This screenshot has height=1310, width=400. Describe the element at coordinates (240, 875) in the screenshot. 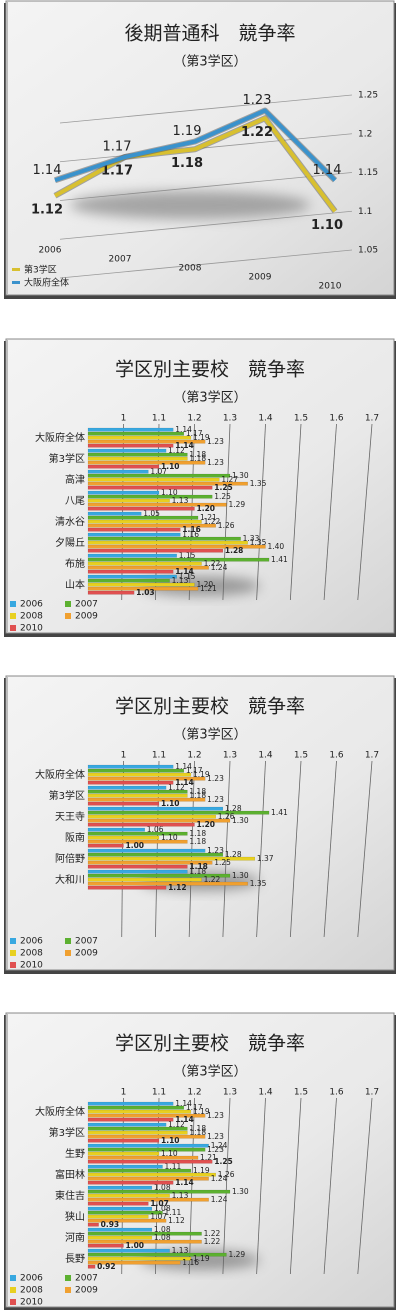

I see `value-label: 1.30` at that location.